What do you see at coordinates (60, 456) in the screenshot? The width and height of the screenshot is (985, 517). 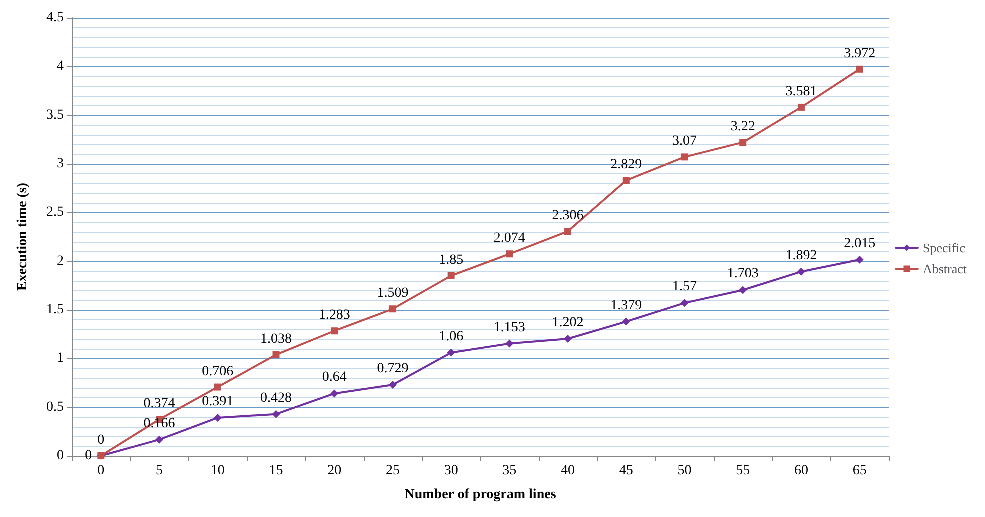 I see `y-tick-label: 0` at bounding box center [60, 456].